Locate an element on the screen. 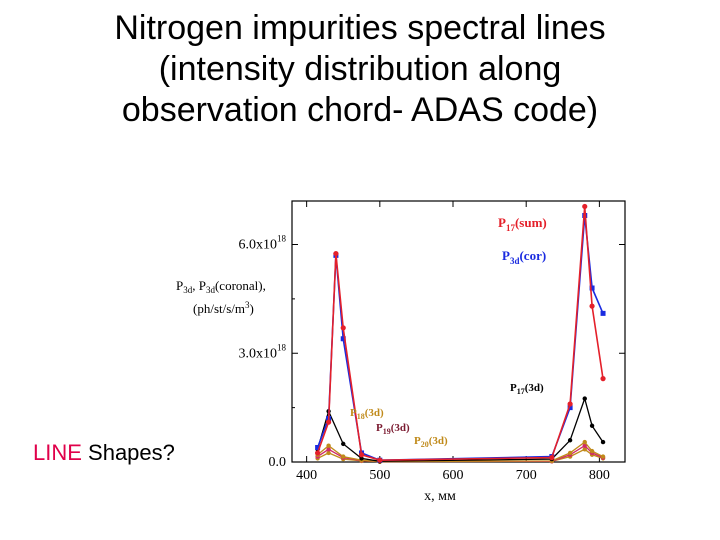 This screenshot has height=540, width=720. label-p19-3d: P19(3d) is located at coordinates (393, 429).